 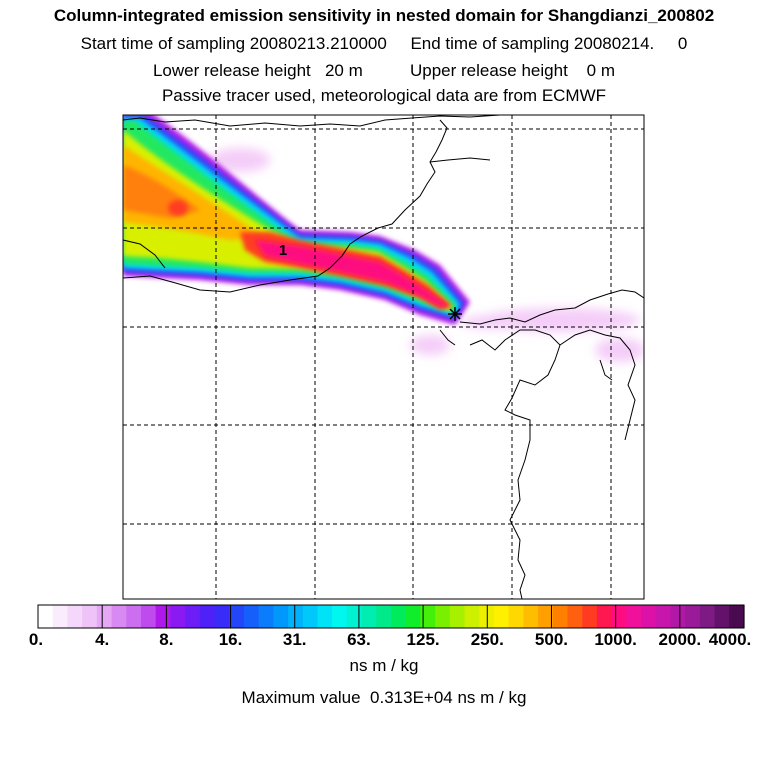 What do you see at coordinates (455, 314) in the screenshot?
I see `asterisk-icon` at bounding box center [455, 314].